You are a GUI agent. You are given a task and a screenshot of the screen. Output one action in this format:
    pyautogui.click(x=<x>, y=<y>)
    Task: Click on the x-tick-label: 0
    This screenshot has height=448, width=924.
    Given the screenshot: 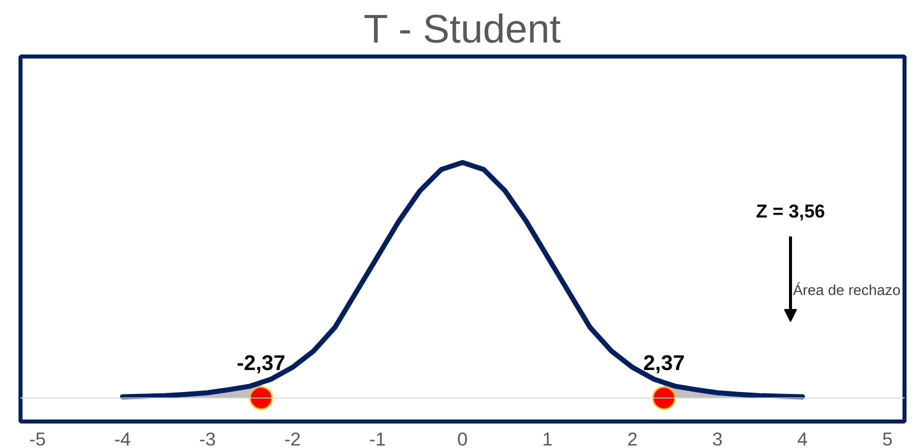 What is the action you would take?
    pyautogui.click(x=462, y=438)
    